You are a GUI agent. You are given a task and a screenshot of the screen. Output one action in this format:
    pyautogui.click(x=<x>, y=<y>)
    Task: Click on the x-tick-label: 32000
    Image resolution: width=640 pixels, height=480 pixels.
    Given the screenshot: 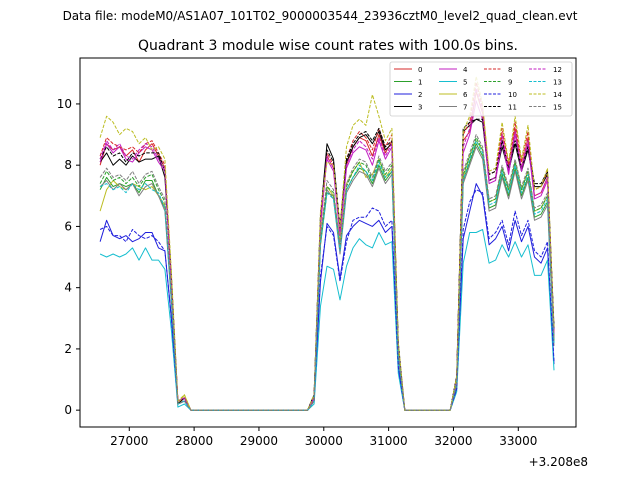 What is the action you would take?
    pyautogui.click(x=453, y=441)
    